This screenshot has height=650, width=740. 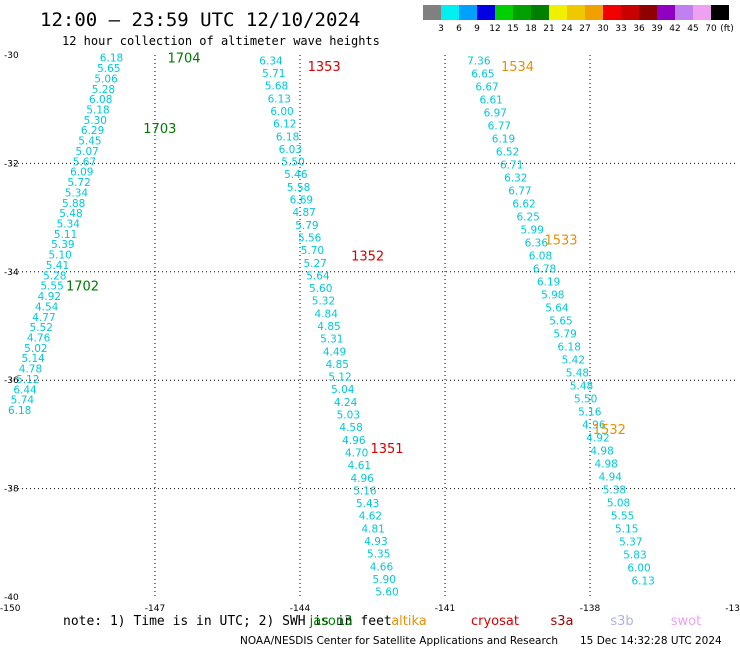 What do you see at coordinates (331, 340) in the screenshot?
I see `swh-value-label: 5.31` at bounding box center [331, 340].